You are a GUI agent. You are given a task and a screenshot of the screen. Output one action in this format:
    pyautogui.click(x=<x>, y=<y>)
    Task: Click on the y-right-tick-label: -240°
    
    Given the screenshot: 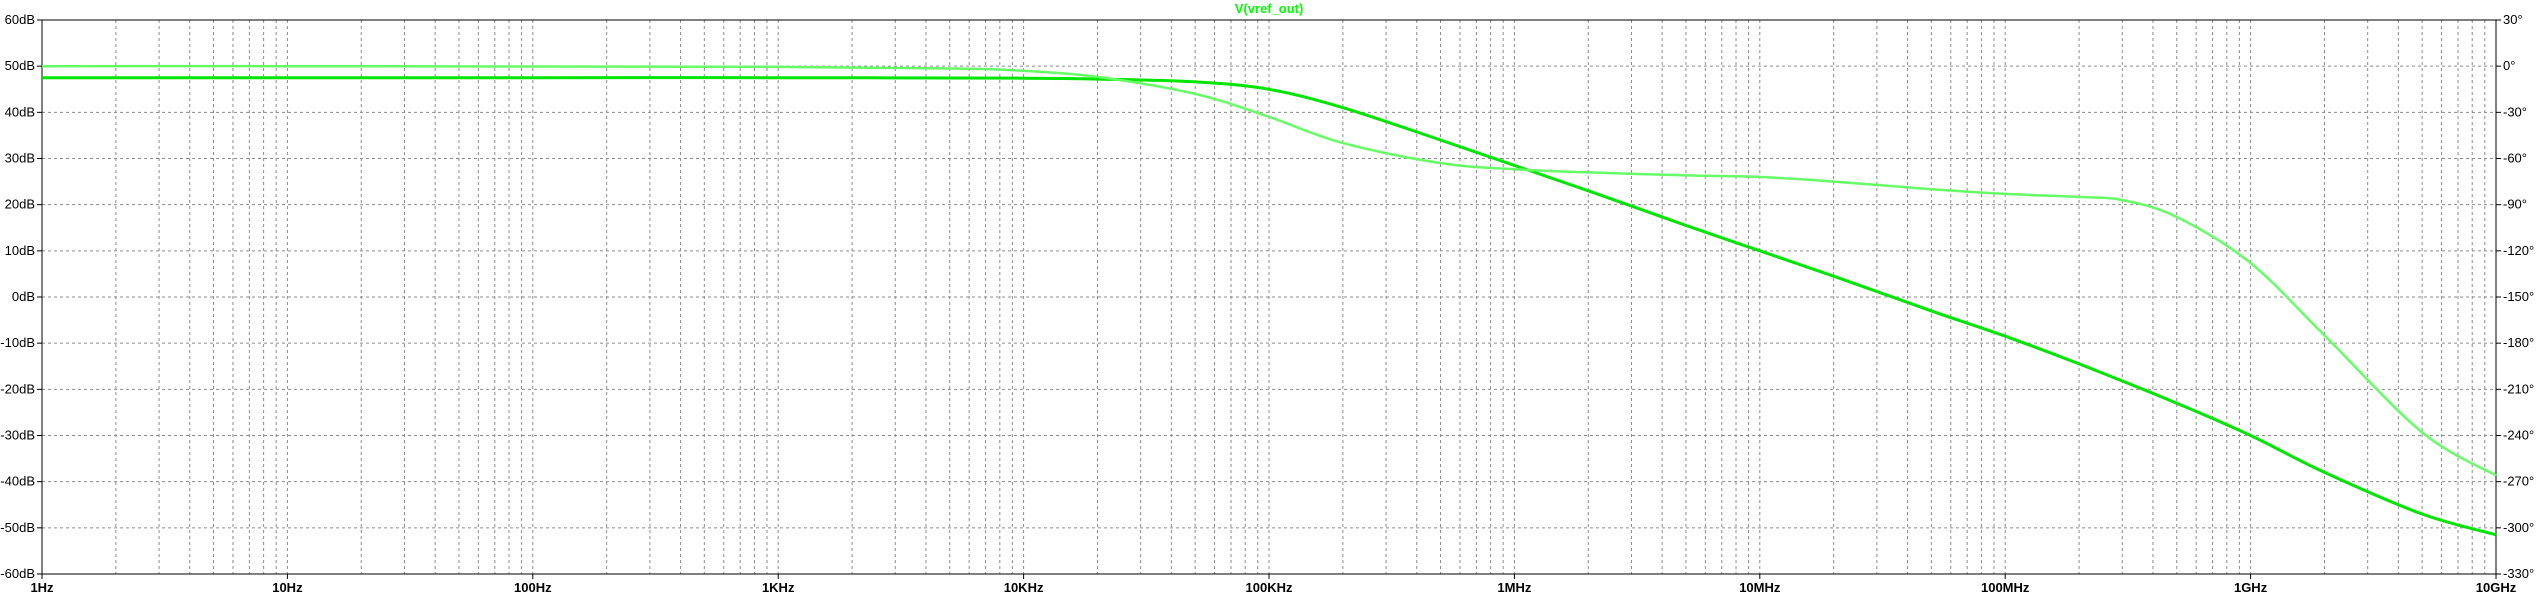 What is the action you would take?
    pyautogui.click(x=2518, y=435)
    